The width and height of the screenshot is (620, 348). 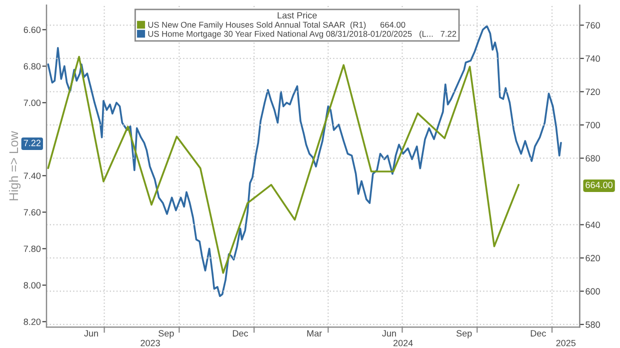 I want to click on y2-tick-label: 664.00, so click(x=599, y=185).